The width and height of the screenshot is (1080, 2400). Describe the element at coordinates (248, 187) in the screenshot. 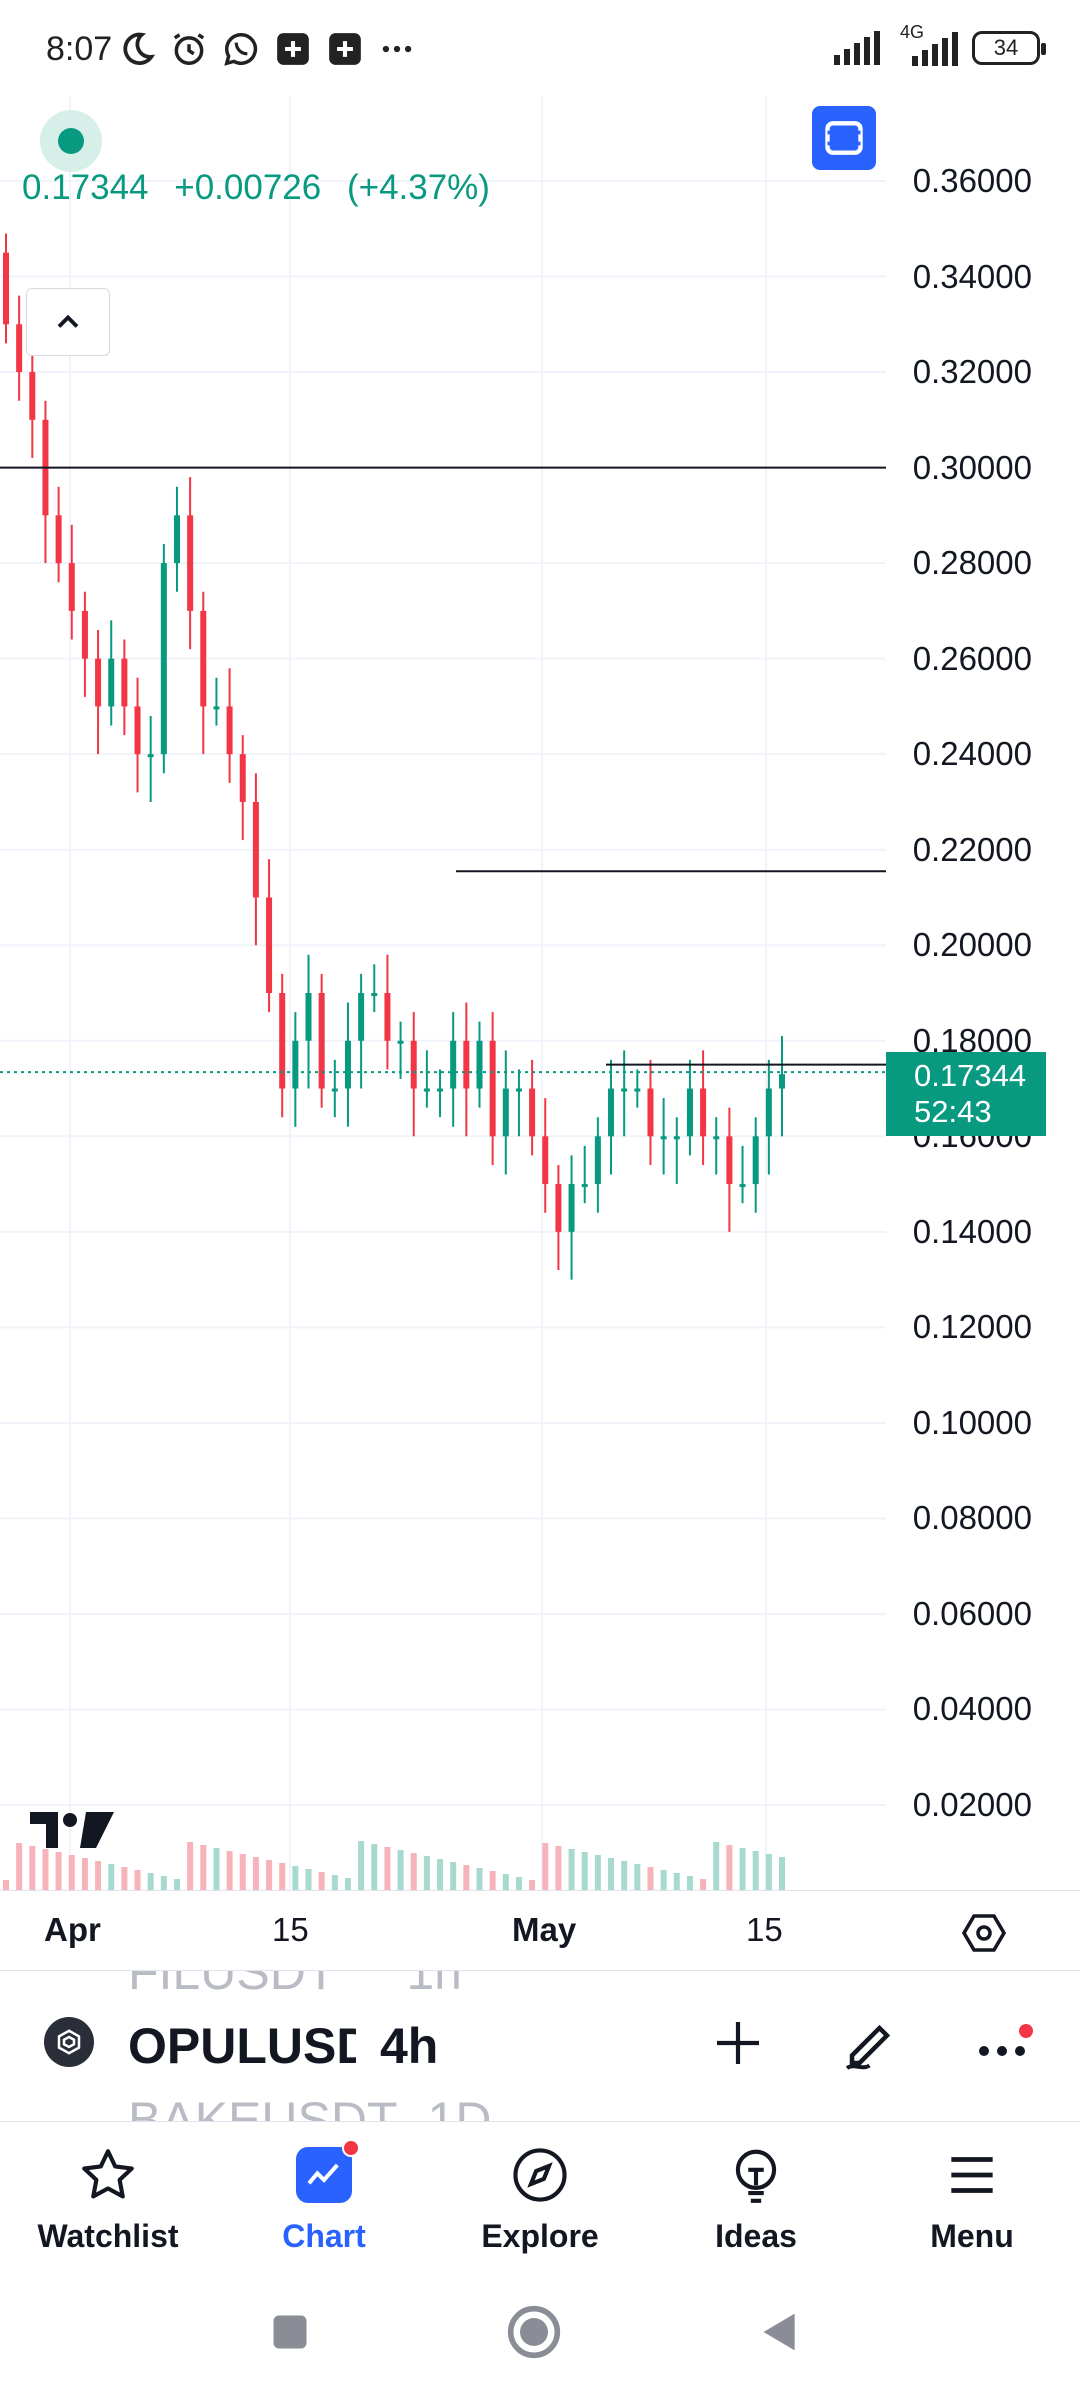

I see `price-change: +0.00726` at that location.